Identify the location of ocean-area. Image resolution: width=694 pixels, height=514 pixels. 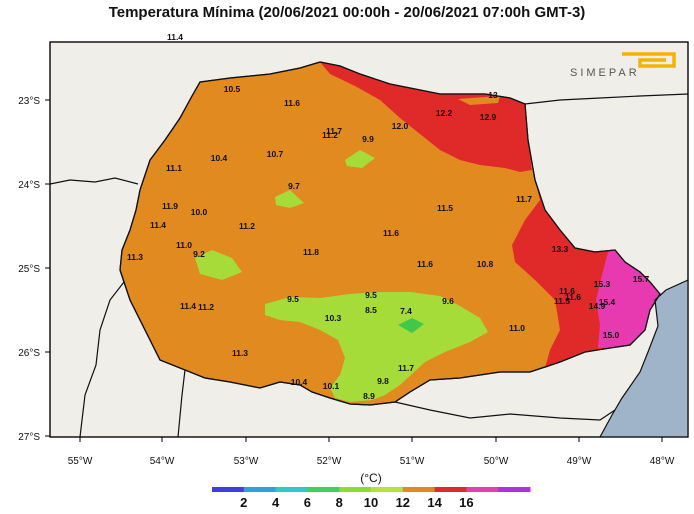
(644, 358).